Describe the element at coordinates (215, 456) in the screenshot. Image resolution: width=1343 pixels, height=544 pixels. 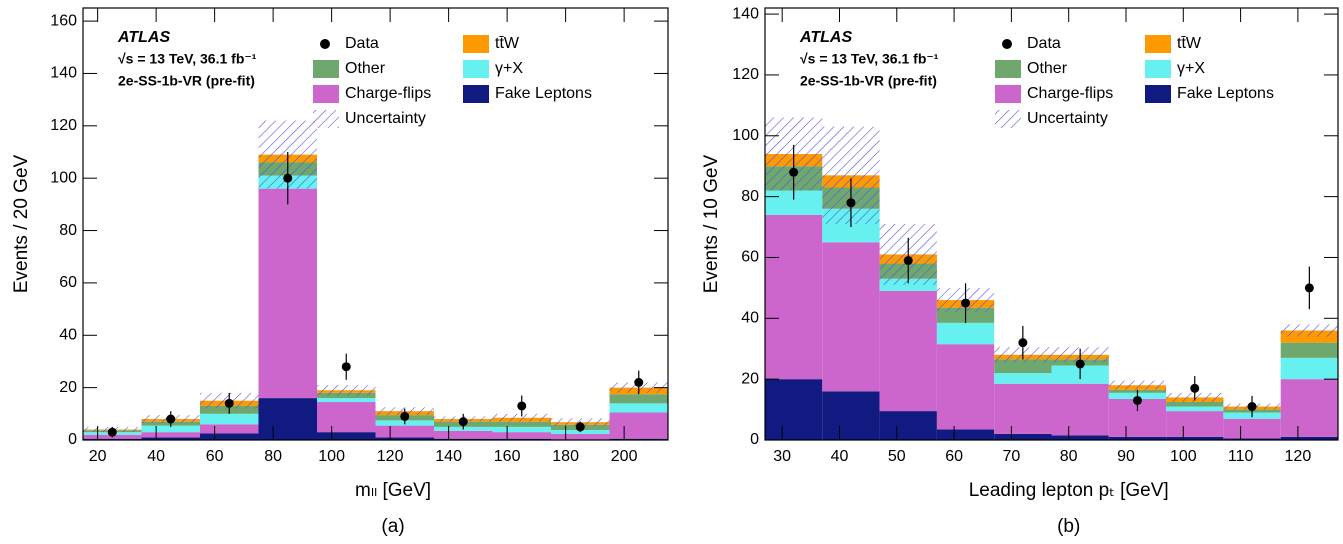
I see `x-tick-label: 60` at that location.